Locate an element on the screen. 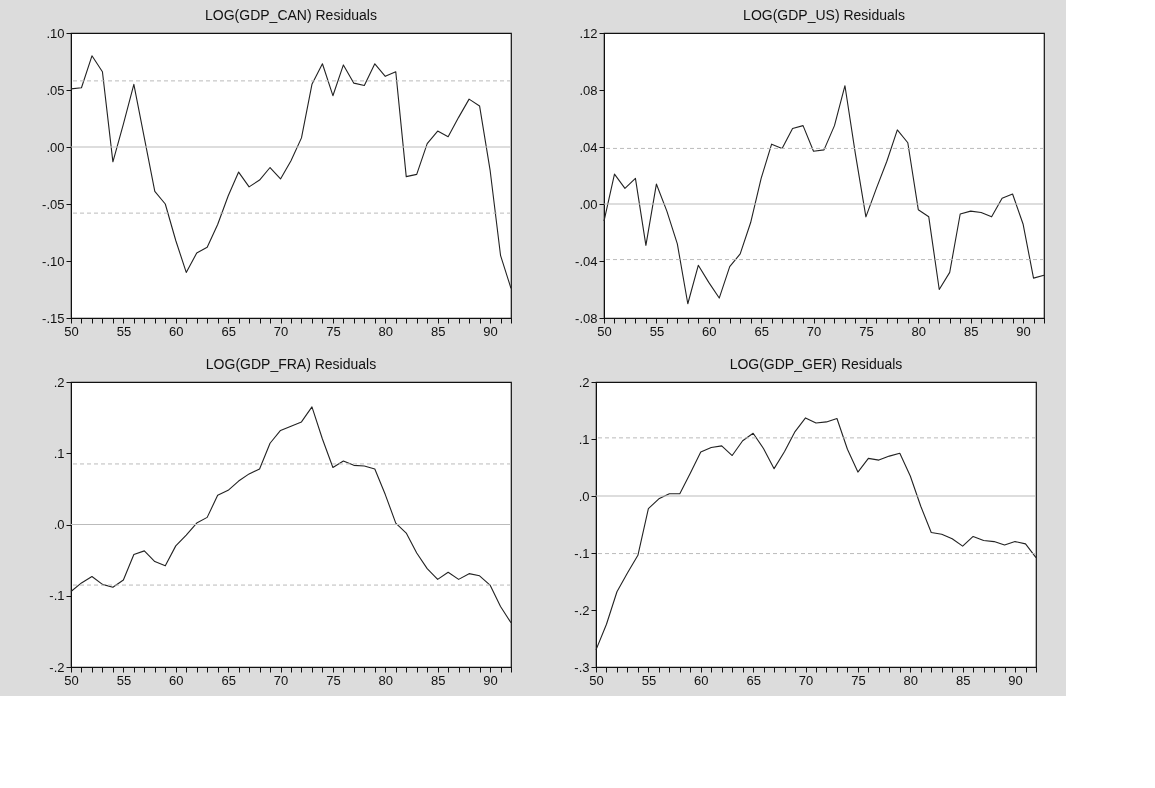 Image resolution: width=1155 pixels, height=788 pixels. chart-title: LOG(GDP_CAN) Residuals is located at coordinates (291, 15).